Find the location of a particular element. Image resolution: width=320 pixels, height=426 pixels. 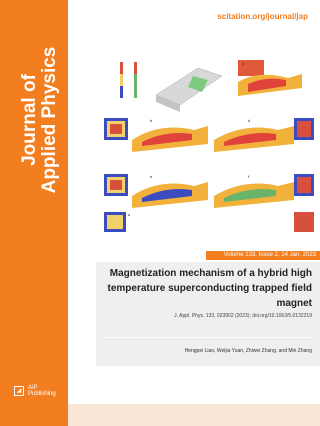

publisher-line1: AIP is located at coordinates (33, 388).